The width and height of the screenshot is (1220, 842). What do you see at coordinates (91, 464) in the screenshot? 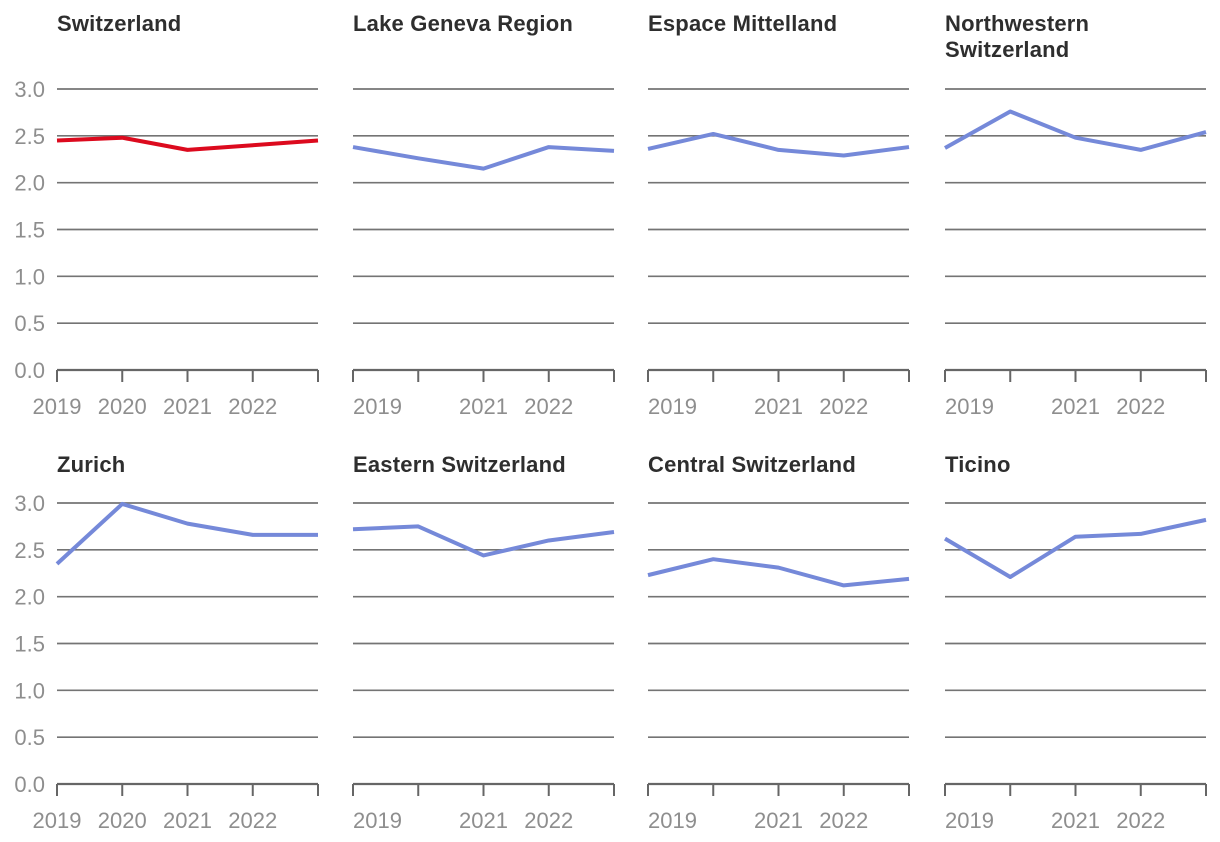
I see `chart-title: Zurich` at bounding box center [91, 464].